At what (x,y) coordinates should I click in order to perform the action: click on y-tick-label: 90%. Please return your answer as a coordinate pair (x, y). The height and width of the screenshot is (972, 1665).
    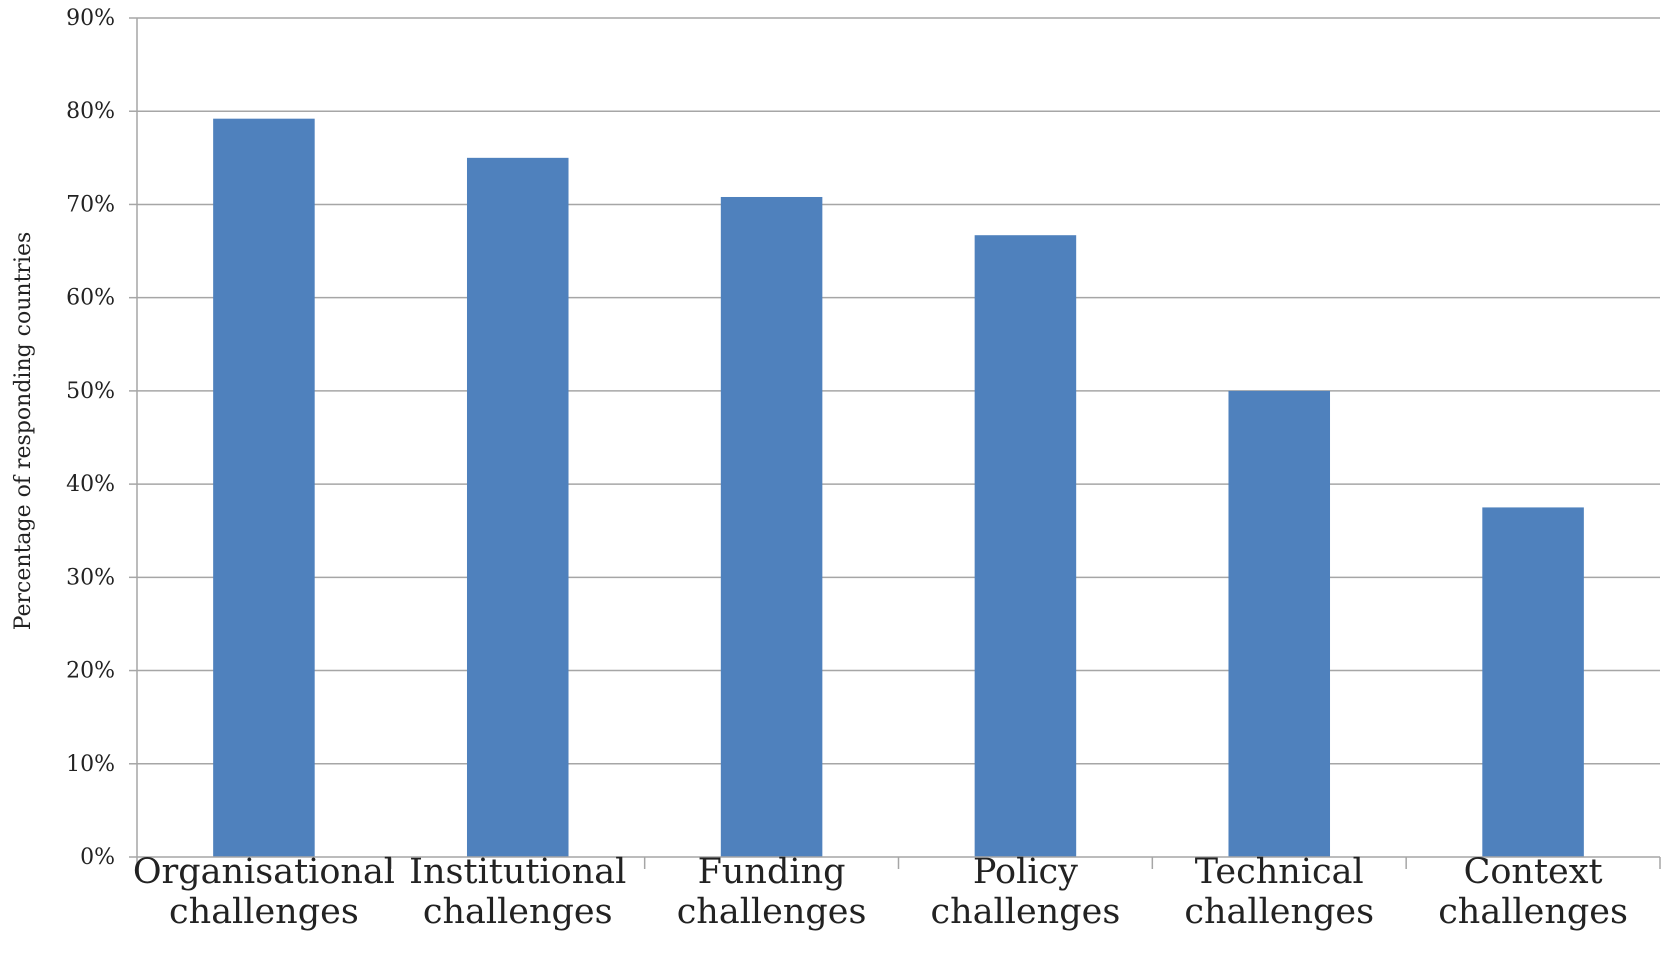
    Looking at the image, I should click on (90, 18).